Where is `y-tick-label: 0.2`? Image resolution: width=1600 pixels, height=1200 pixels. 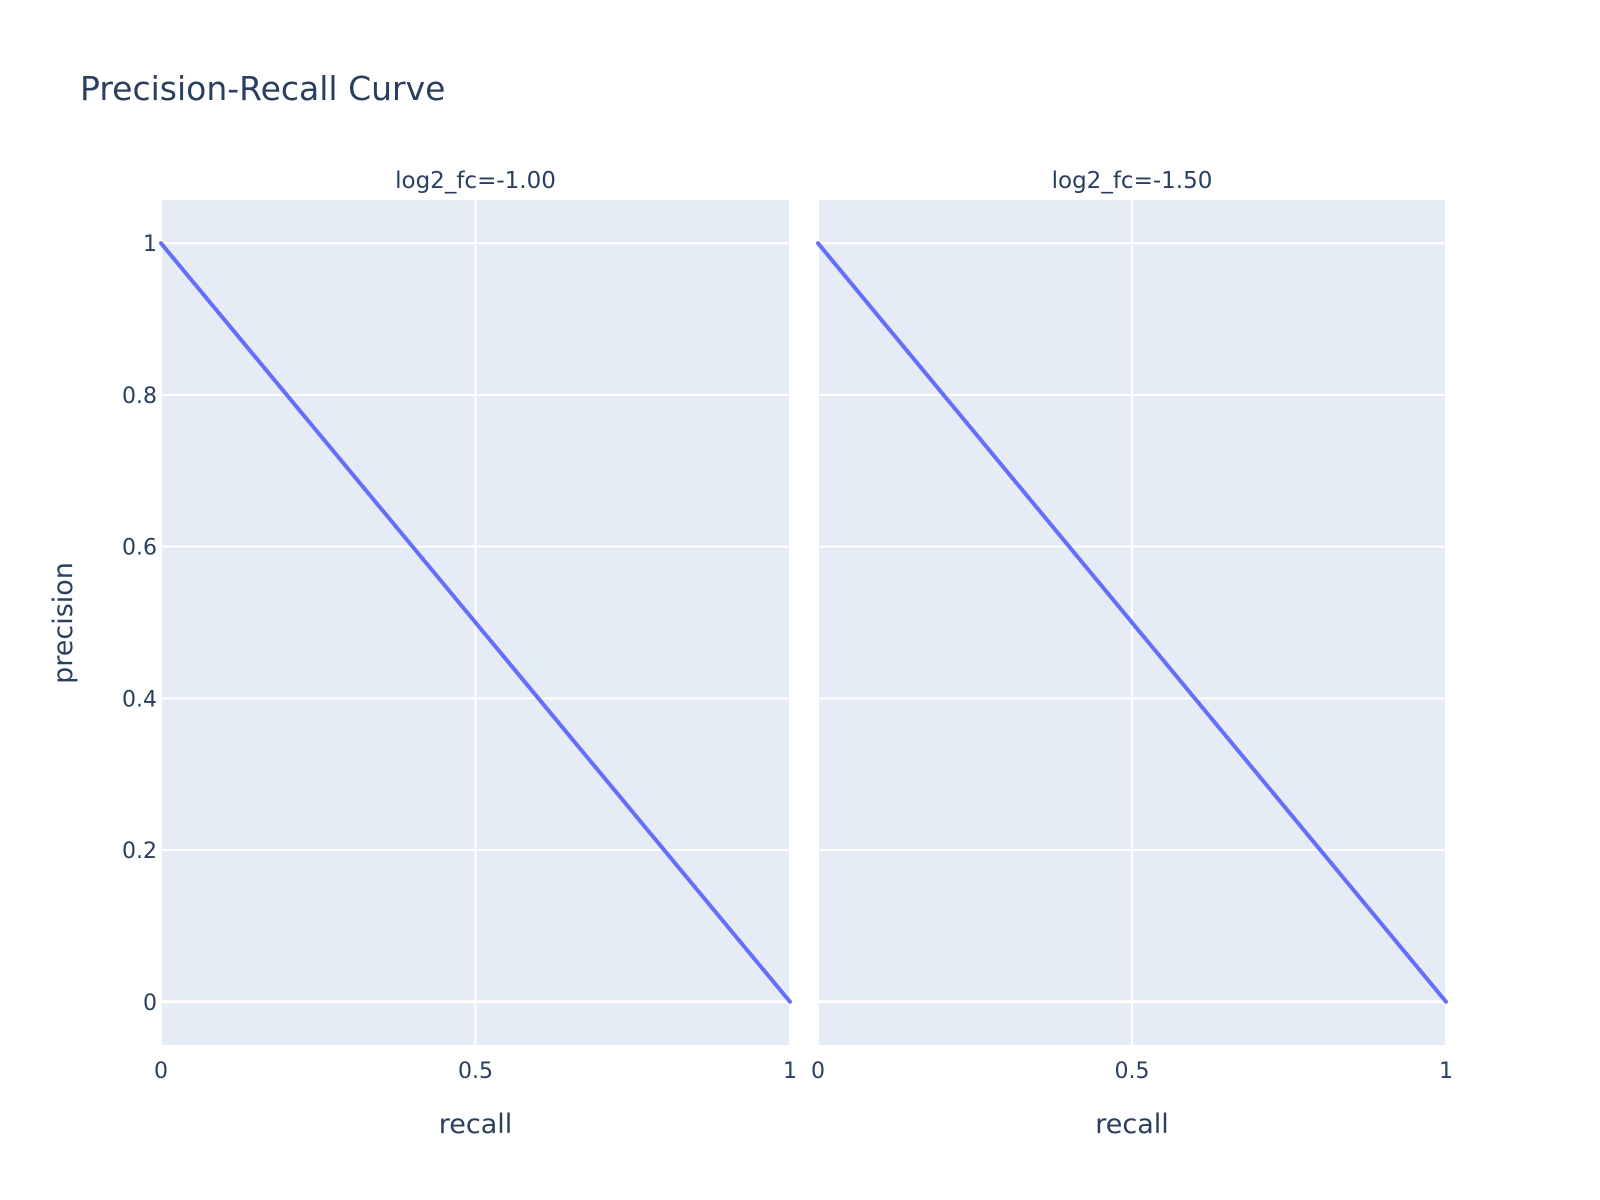 y-tick-label: 0.2 is located at coordinates (139, 851).